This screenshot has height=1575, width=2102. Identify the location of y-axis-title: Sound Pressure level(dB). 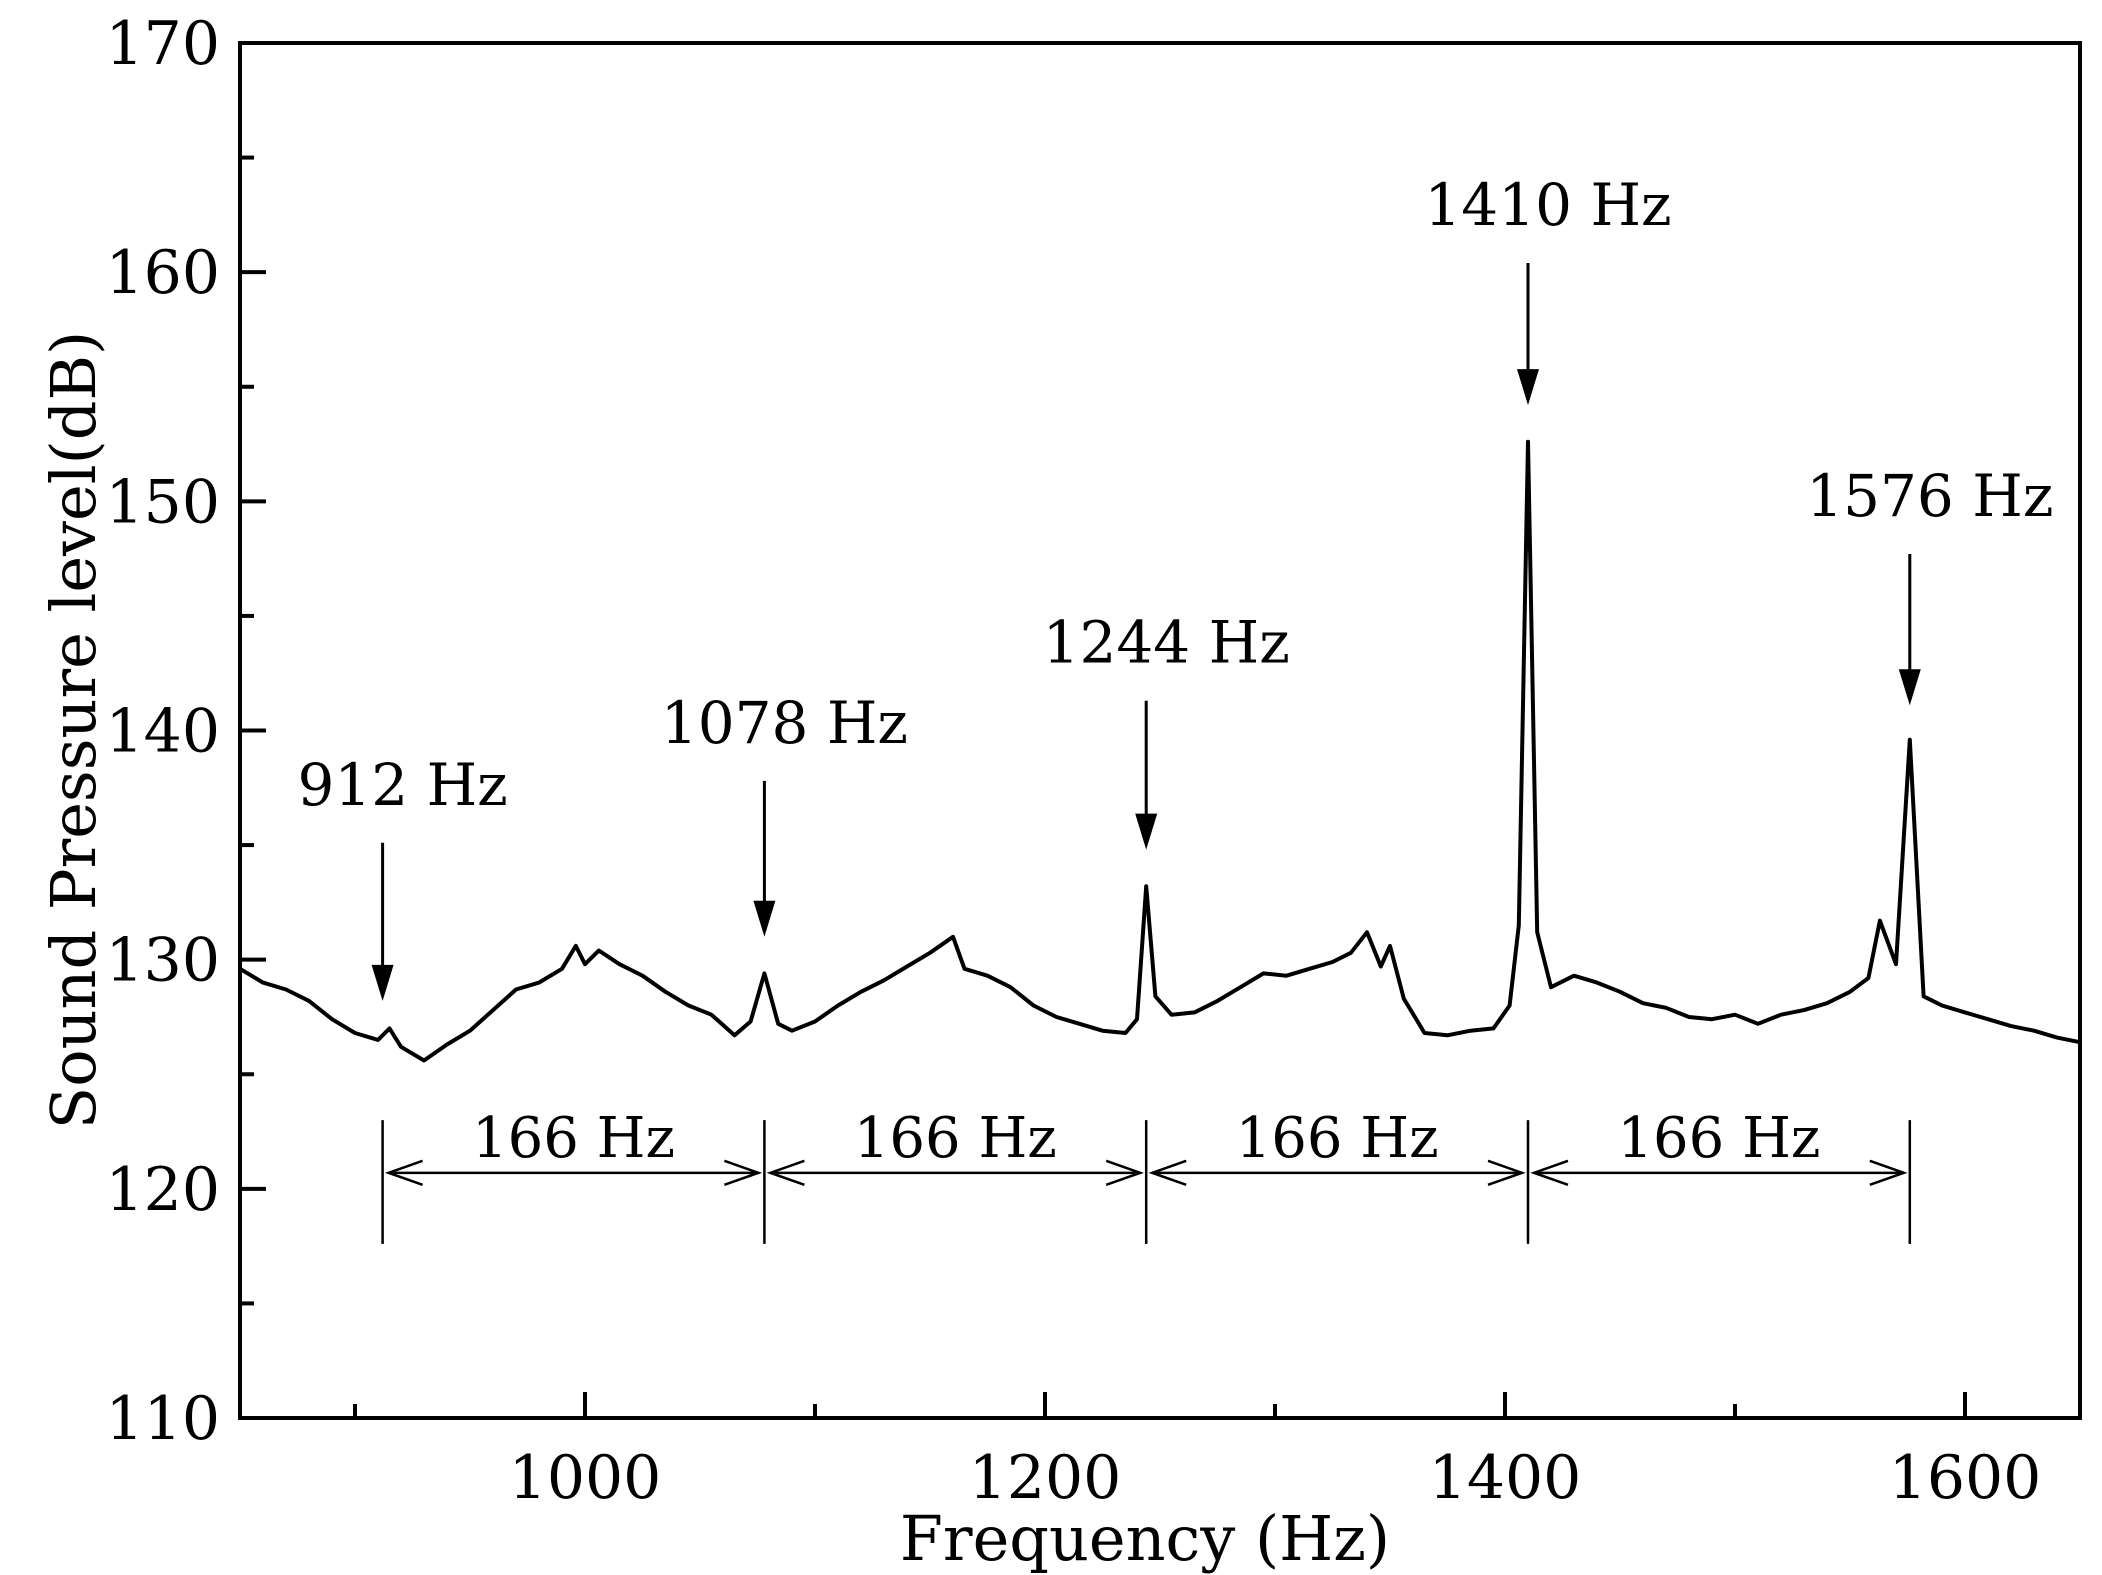
(73, 730).